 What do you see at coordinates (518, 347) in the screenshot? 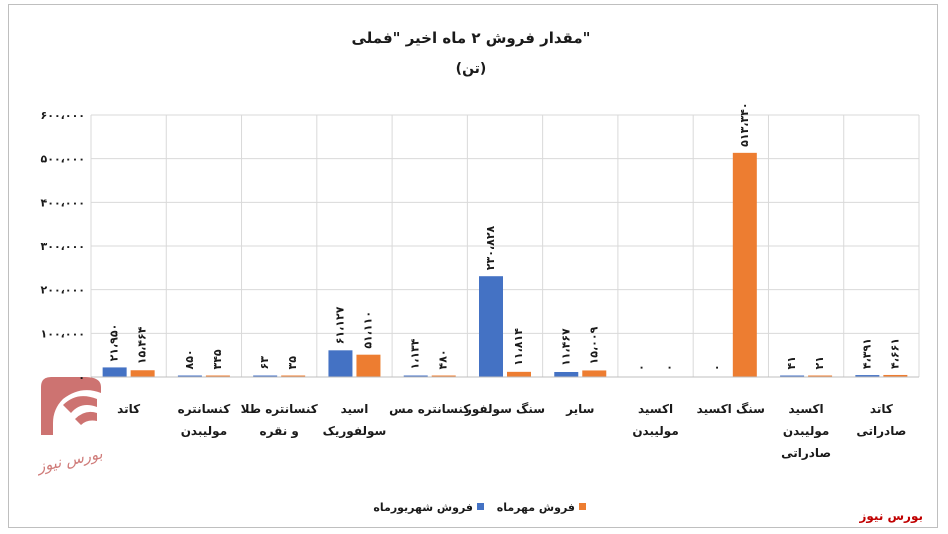
I see `data-label: ۱۱،۸۱۴` at bounding box center [518, 347].